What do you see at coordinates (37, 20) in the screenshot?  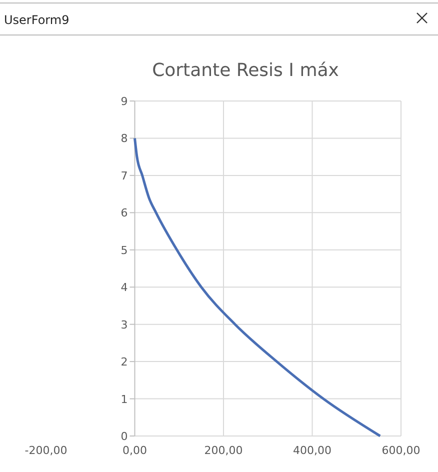 I see `text: UserForm9` at bounding box center [37, 20].